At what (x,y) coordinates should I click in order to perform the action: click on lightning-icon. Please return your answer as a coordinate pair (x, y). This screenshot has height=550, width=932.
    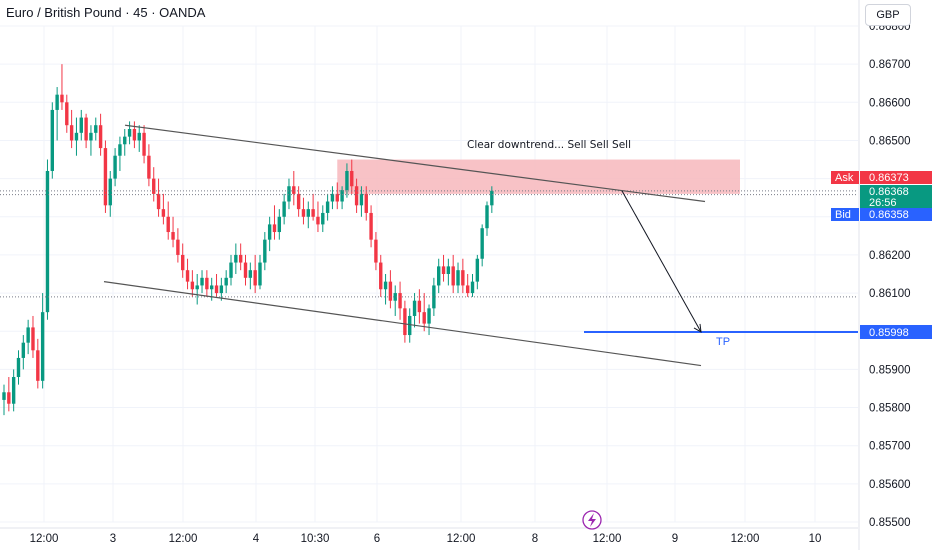
    Looking at the image, I should click on (592, 520).